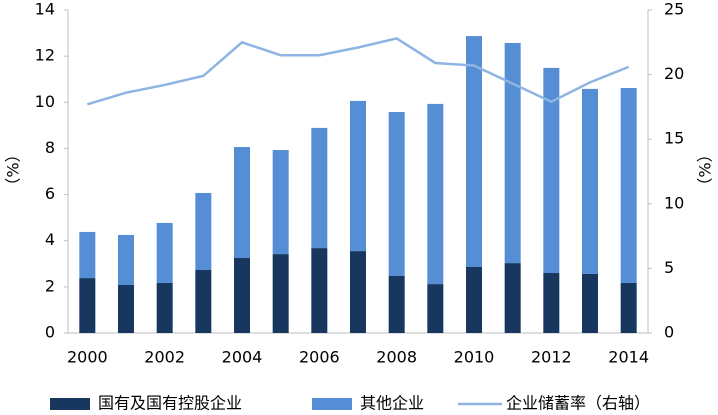 Image resolution: width=718 pixels, height=415 pixels. What do you see at coordinates (45, 55) in the screenshot?
I see `y-tick-label: 12` at bounding box center [45, 55].